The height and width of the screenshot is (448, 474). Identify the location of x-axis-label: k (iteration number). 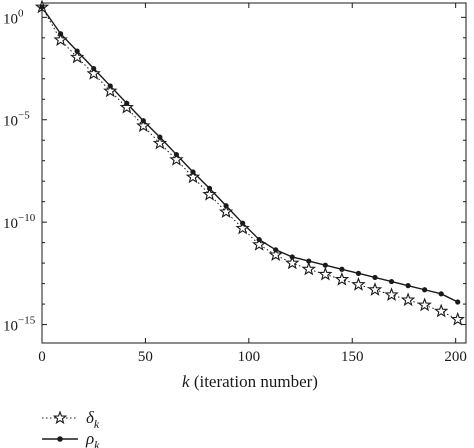
(250, 381).